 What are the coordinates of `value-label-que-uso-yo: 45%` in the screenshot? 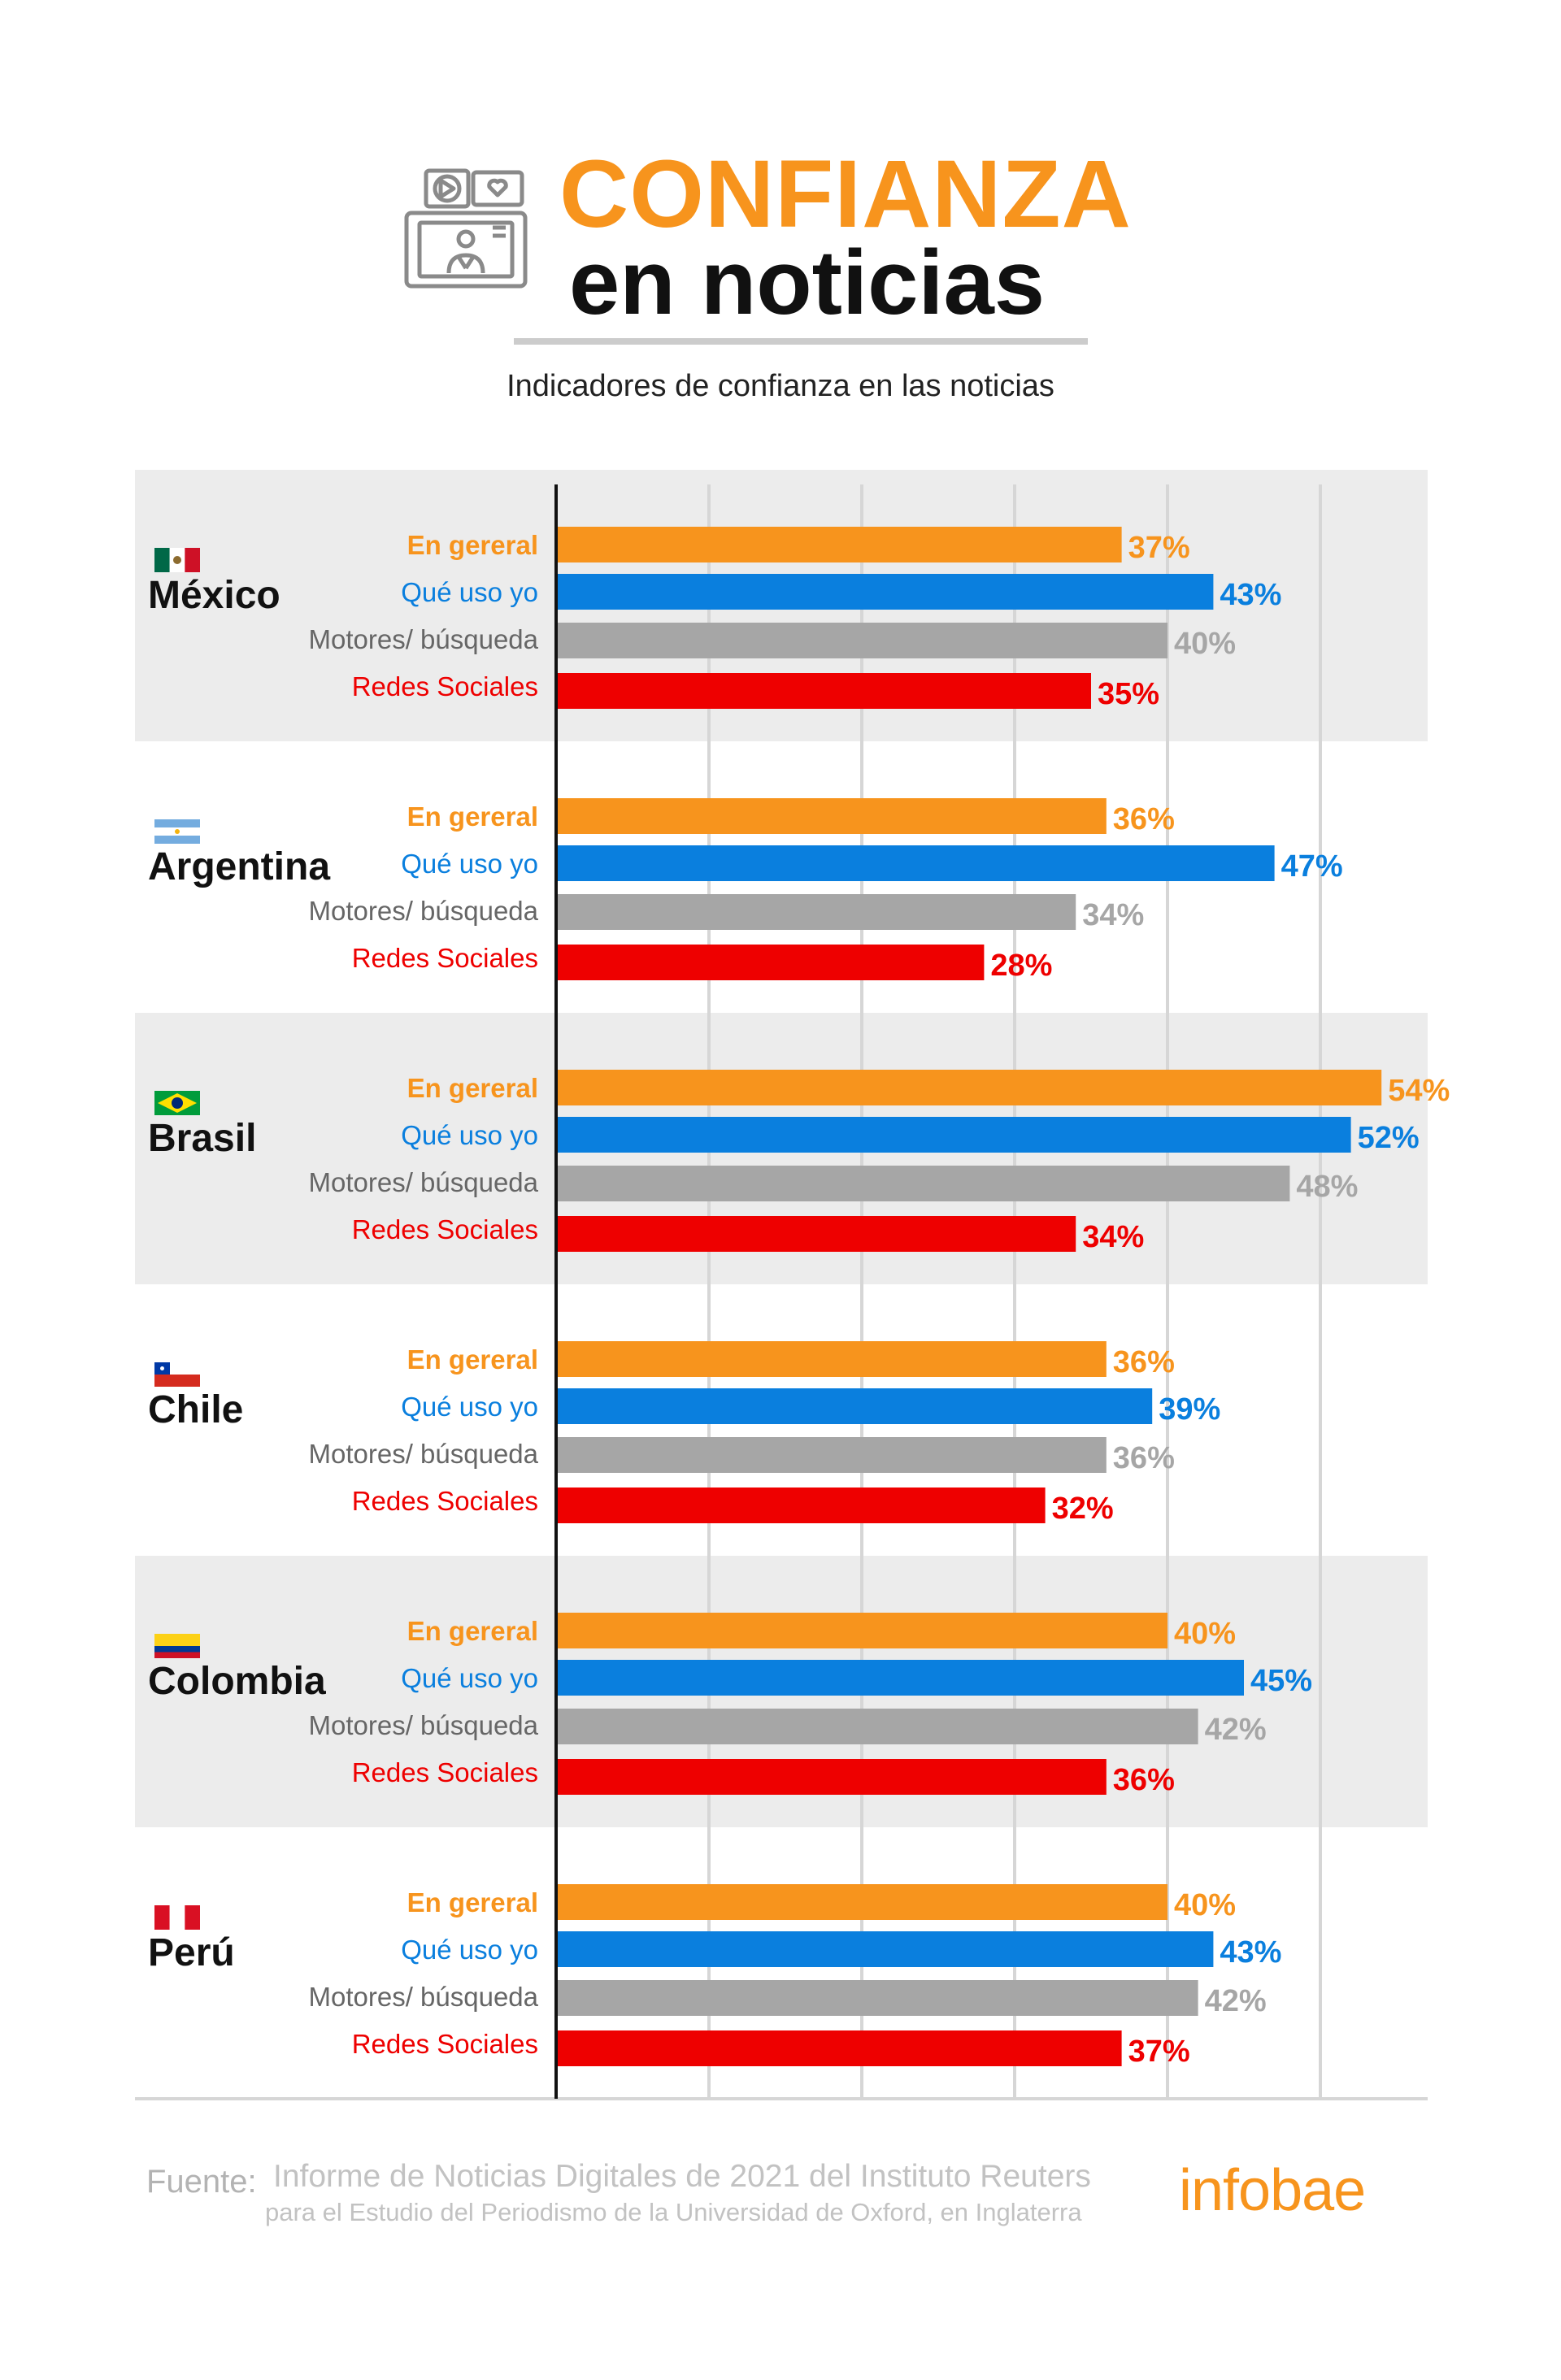 It's located at (1281, 1681).